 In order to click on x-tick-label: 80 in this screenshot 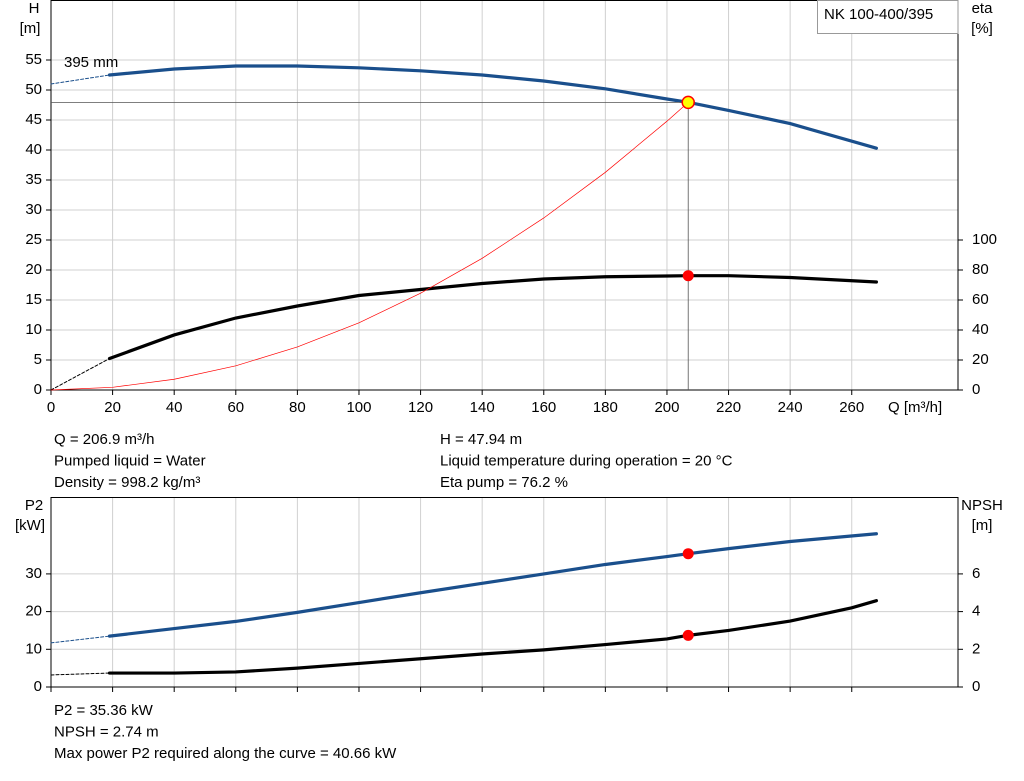, I will do `click(297, 407)`.